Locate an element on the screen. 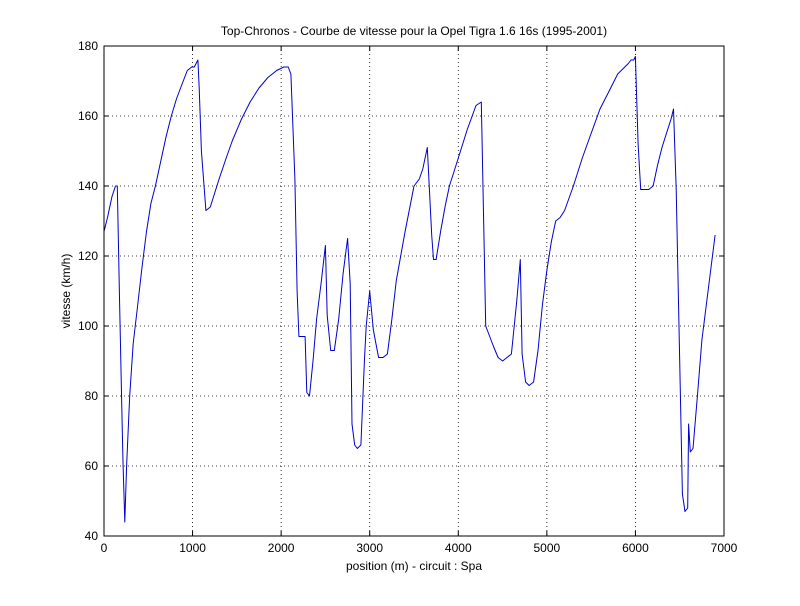 The image size is (800, 606). x-tick-label: 2000 is located at coordinates (281, 548).